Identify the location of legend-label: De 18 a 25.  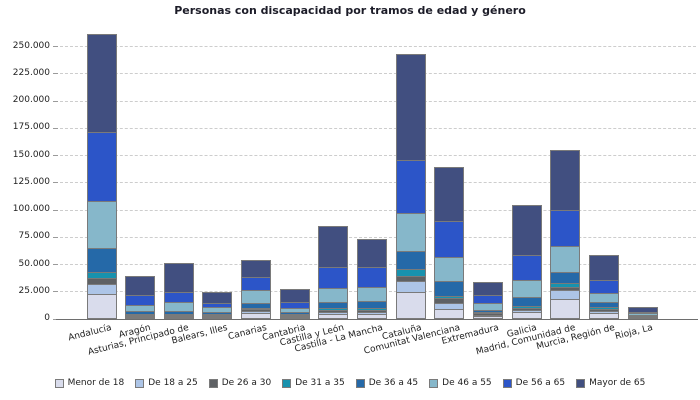
(173, 383).